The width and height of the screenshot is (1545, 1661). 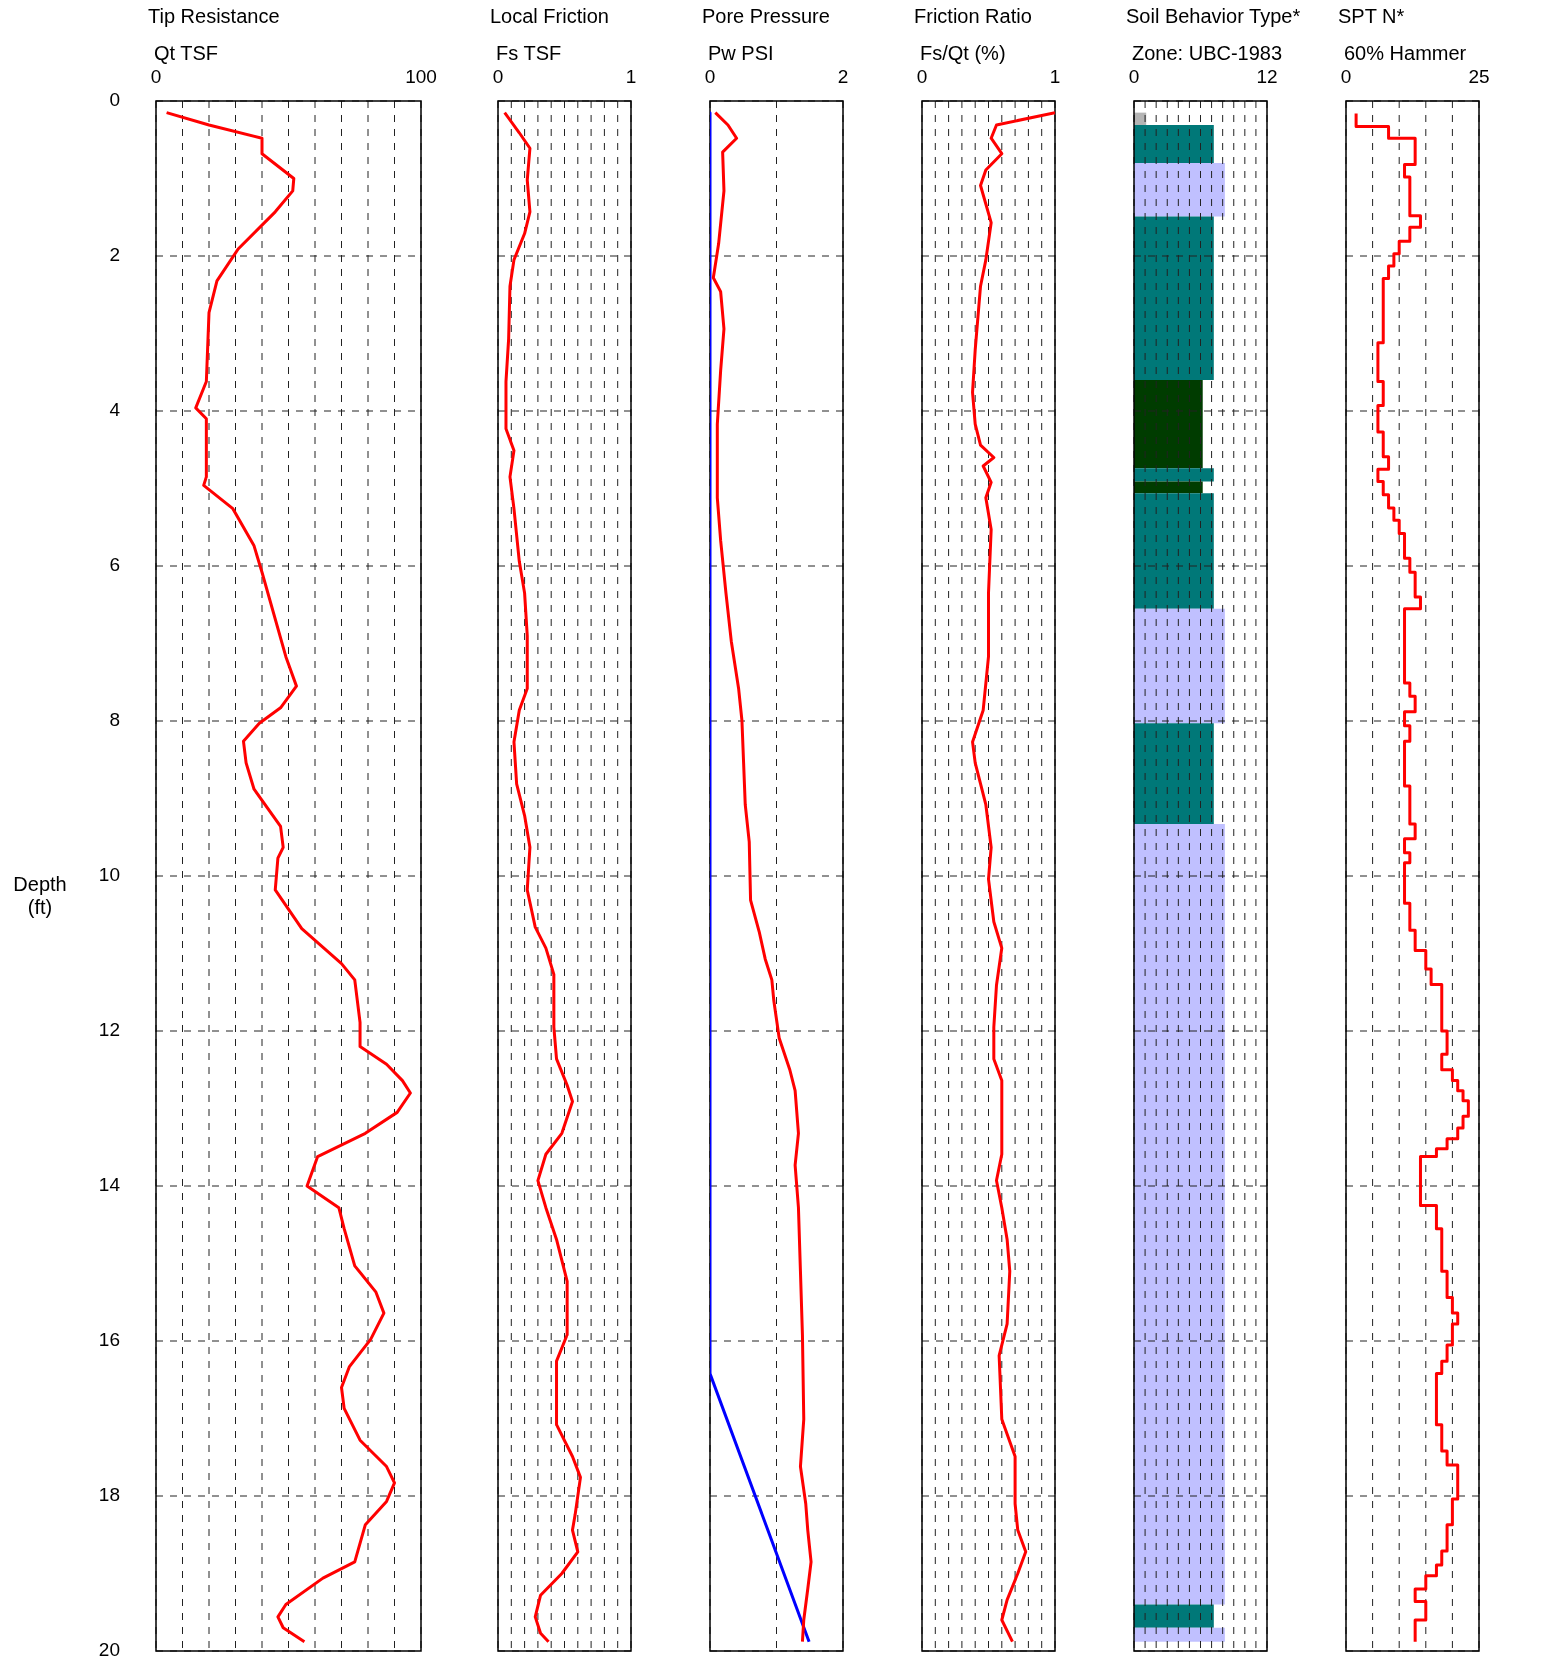 What do you see at coordinates (1405, 53) in the screenshot?
I see `chart-subtitle: 60% Hammer` at bounding box center [1405, 53].